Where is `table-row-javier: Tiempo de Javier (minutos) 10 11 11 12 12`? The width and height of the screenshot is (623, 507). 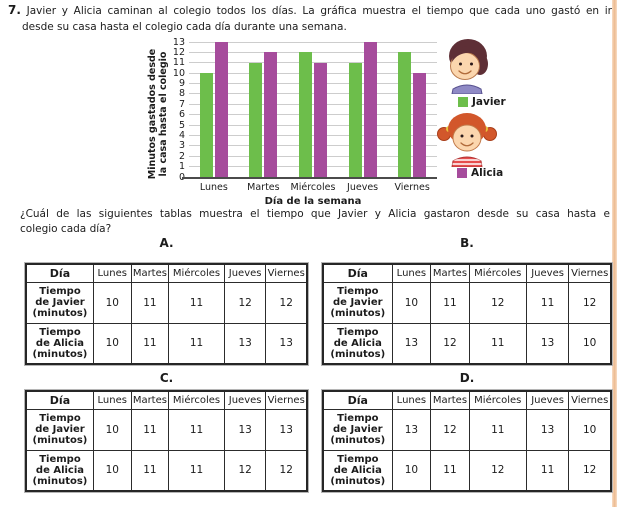 table-row-javier: Tiempo de Javier (minutos) 10 11 11 12 12 is located at coordinates (166, 302).